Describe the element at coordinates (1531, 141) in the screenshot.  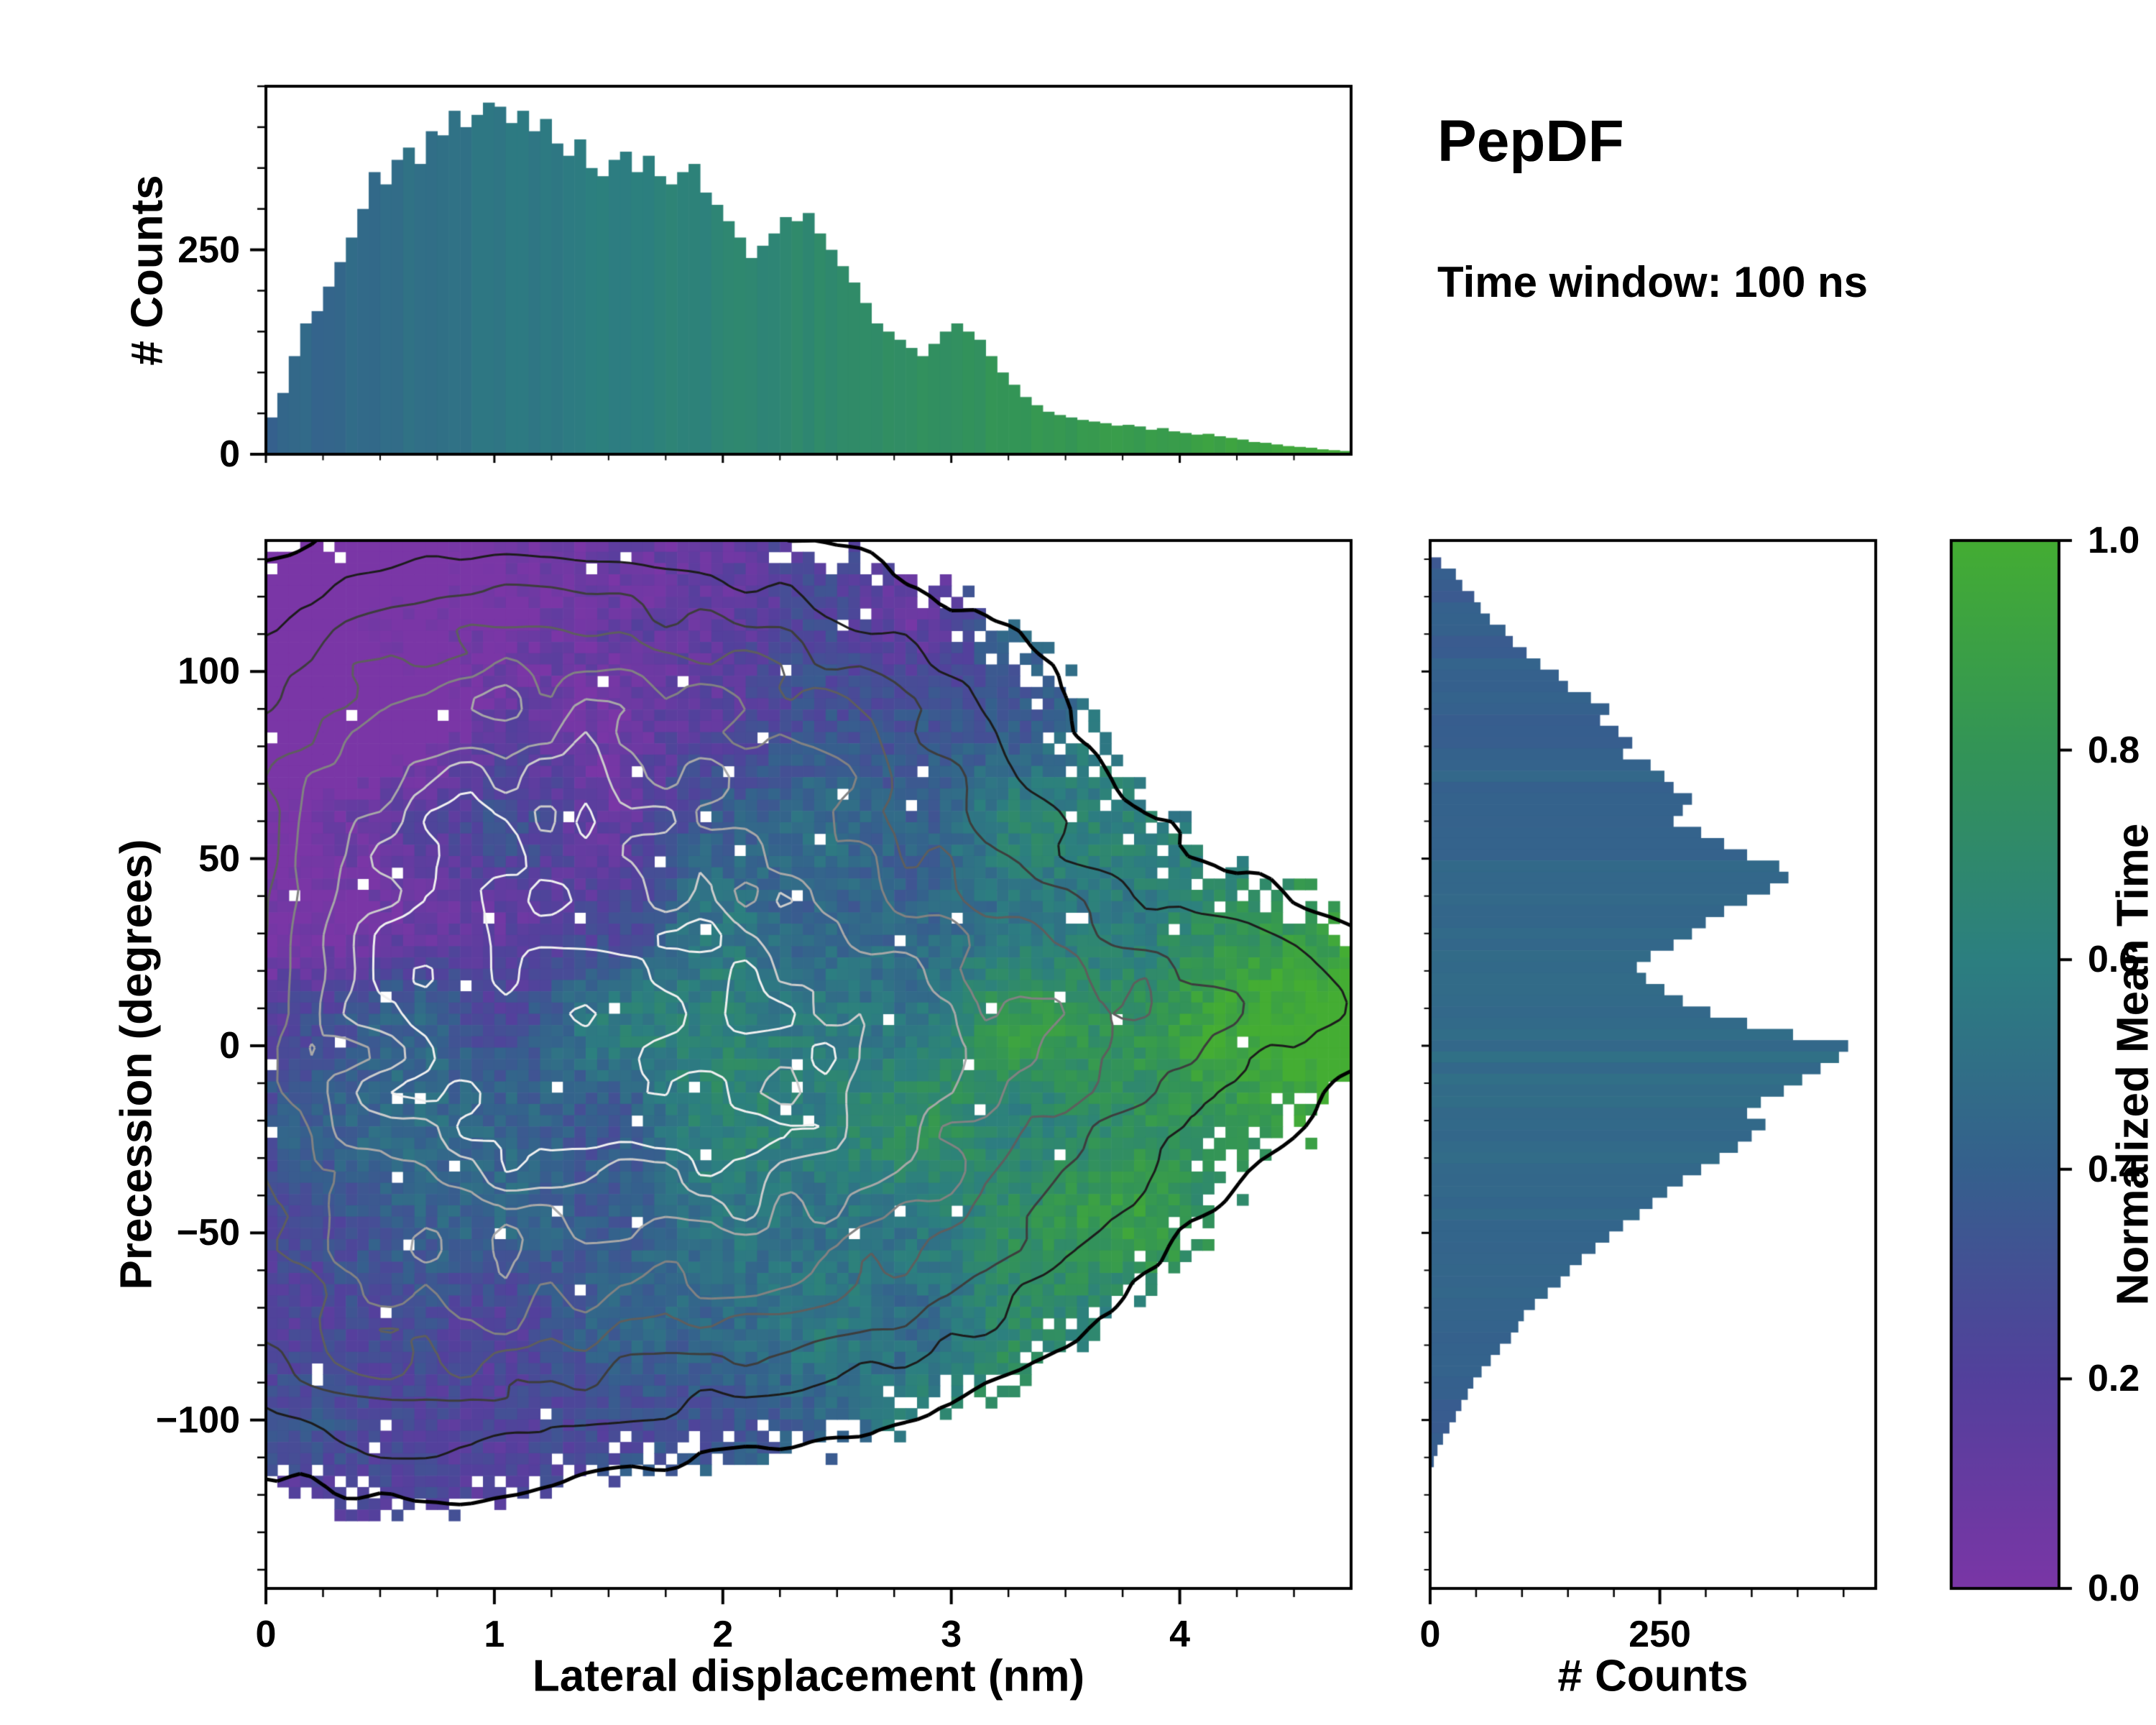
I see `plot-title: PepDF` at that location.